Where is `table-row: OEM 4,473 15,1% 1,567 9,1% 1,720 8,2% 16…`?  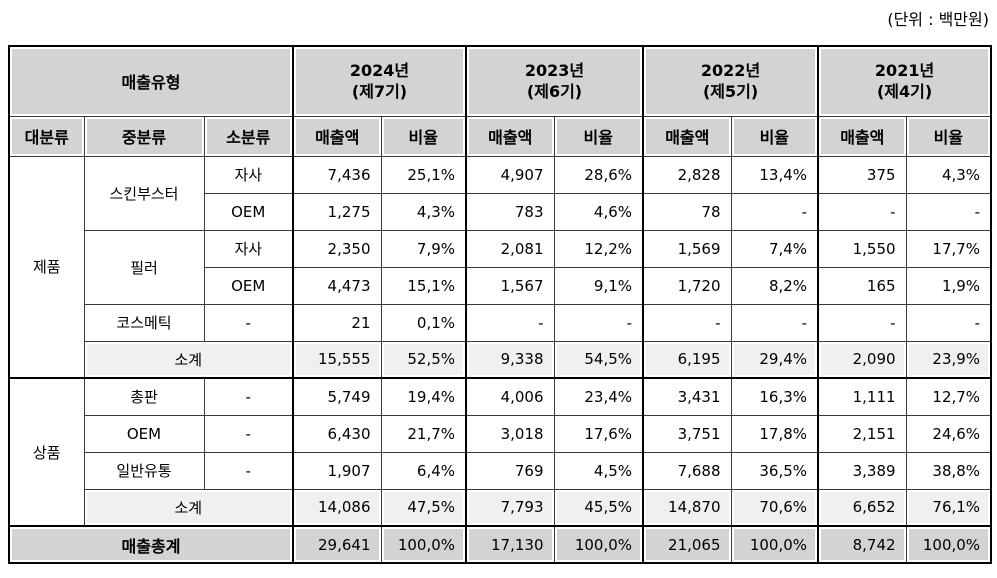
table-row: OEM 4,473 15,1% 1,567 9,1% 1,720 8,2% 16… is located at coordinates (500, 285).